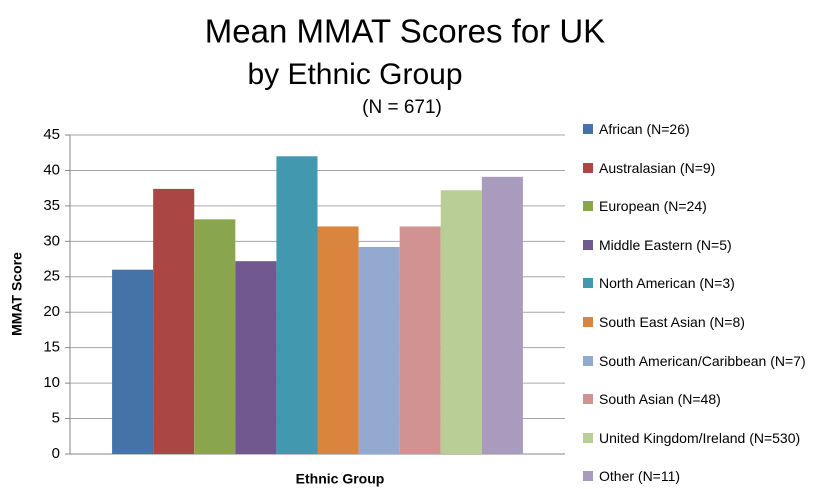  What do you see at coordinates (51, 205) in the screenshot?
I see `y-tick-label: 35` at bounding box center [51, 205].